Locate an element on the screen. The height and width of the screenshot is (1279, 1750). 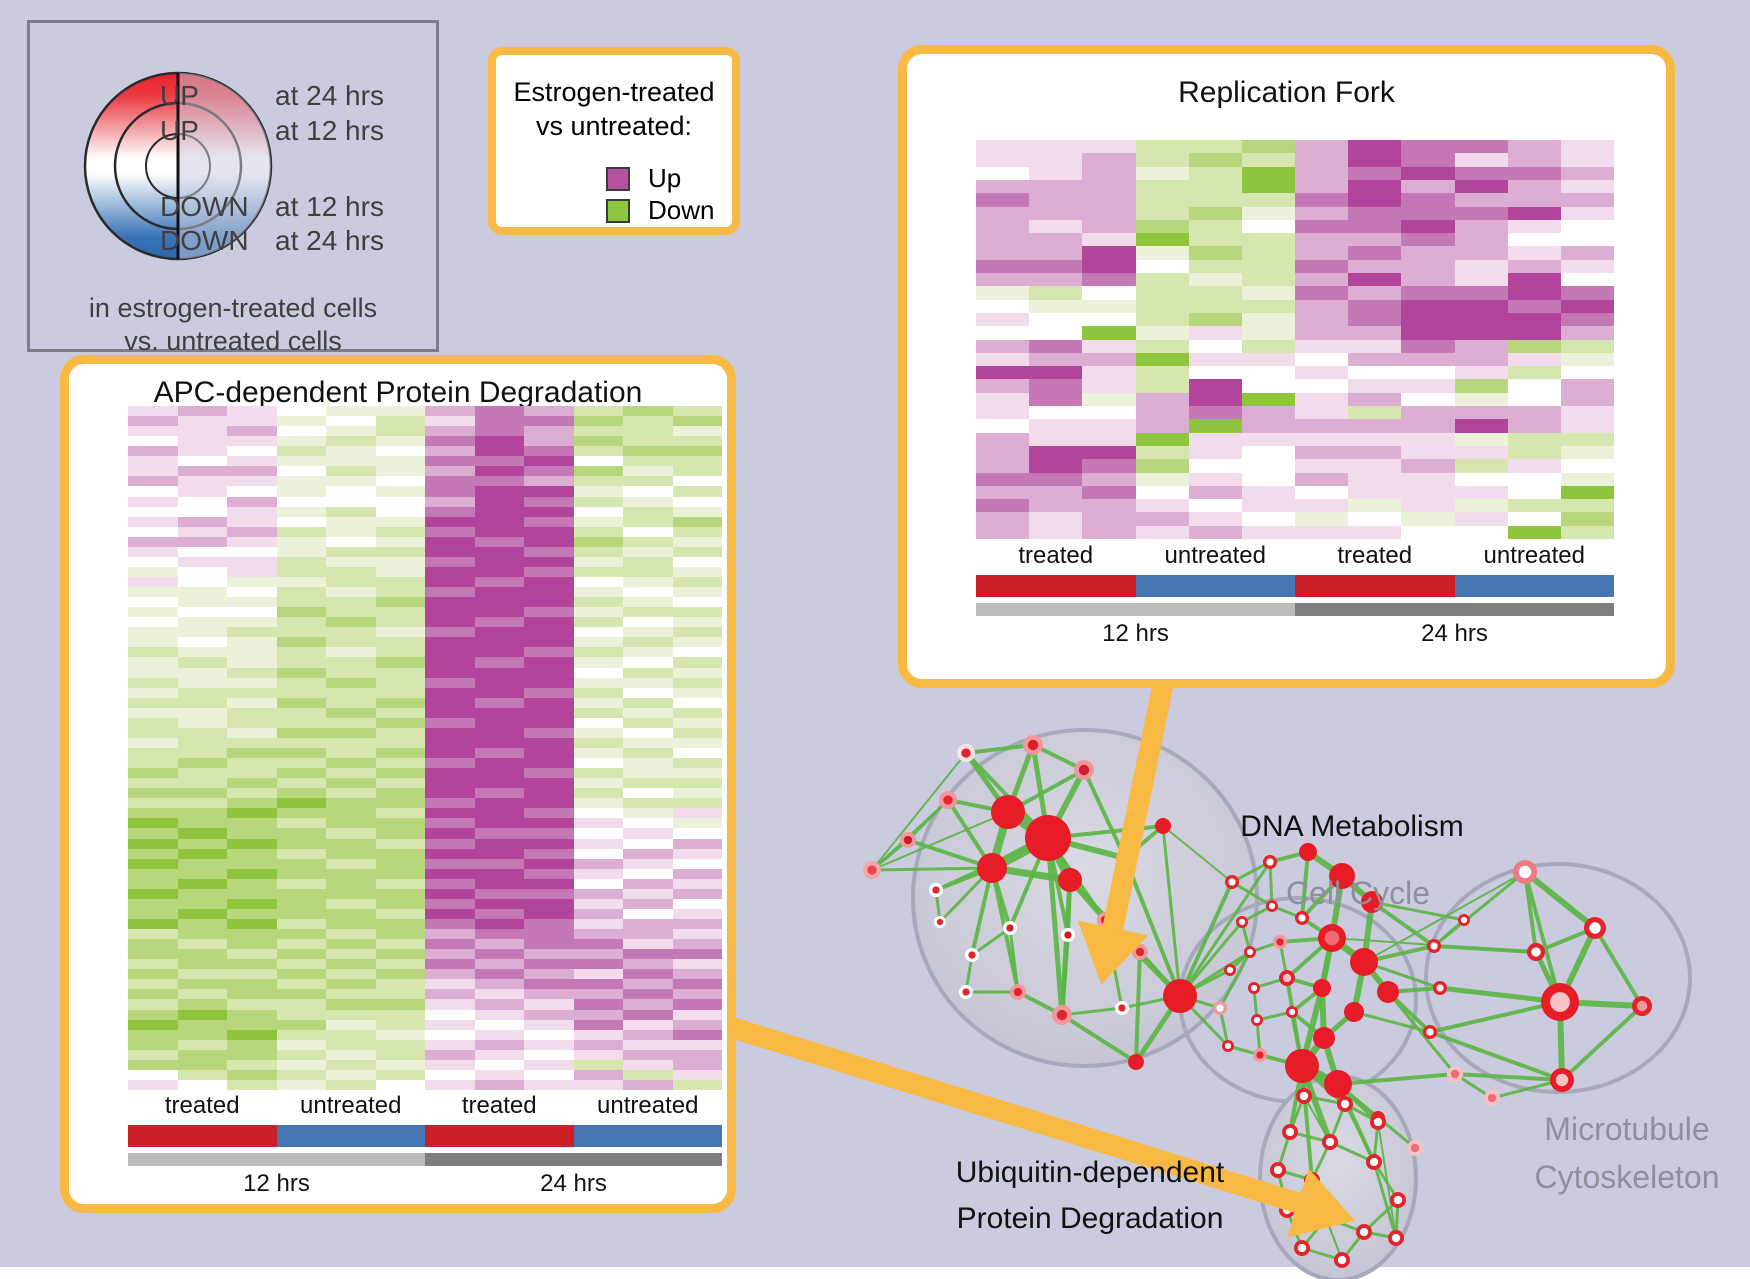
apc-time-labels: 12 hrs 24 hrs is located at coordinates (425, 1185).